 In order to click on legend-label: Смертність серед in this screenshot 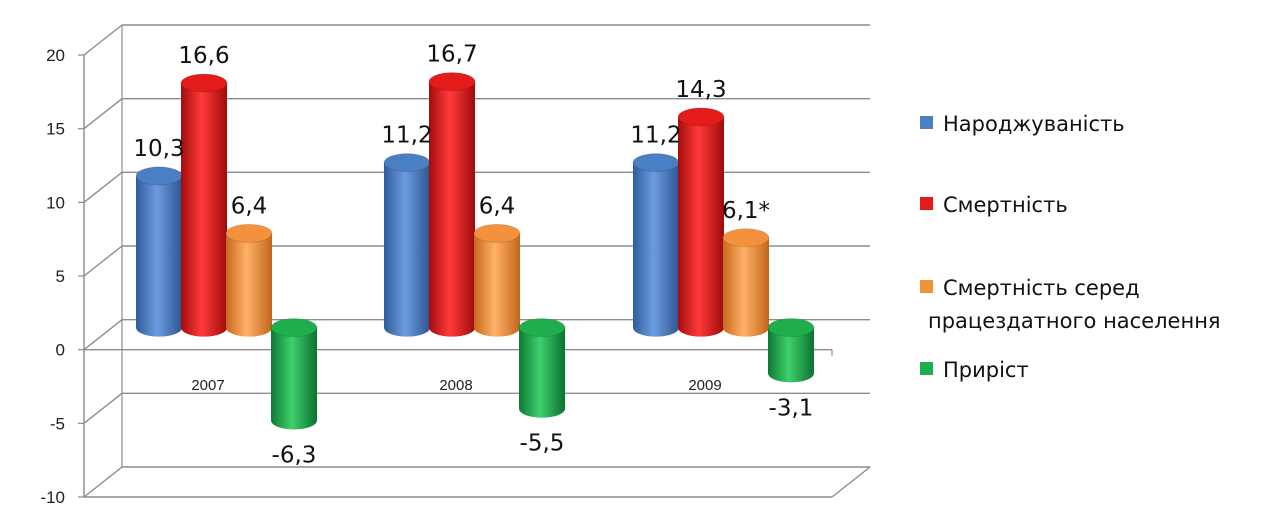, I will do `click(1041, 288)`.